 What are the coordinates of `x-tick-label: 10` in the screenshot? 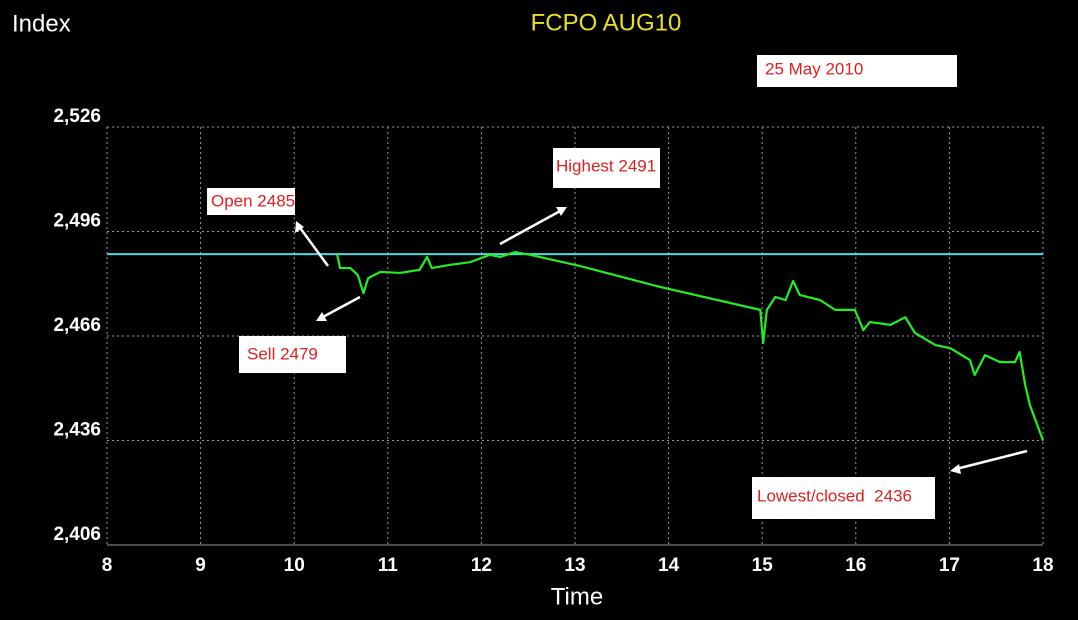 It's located at (294, 565).